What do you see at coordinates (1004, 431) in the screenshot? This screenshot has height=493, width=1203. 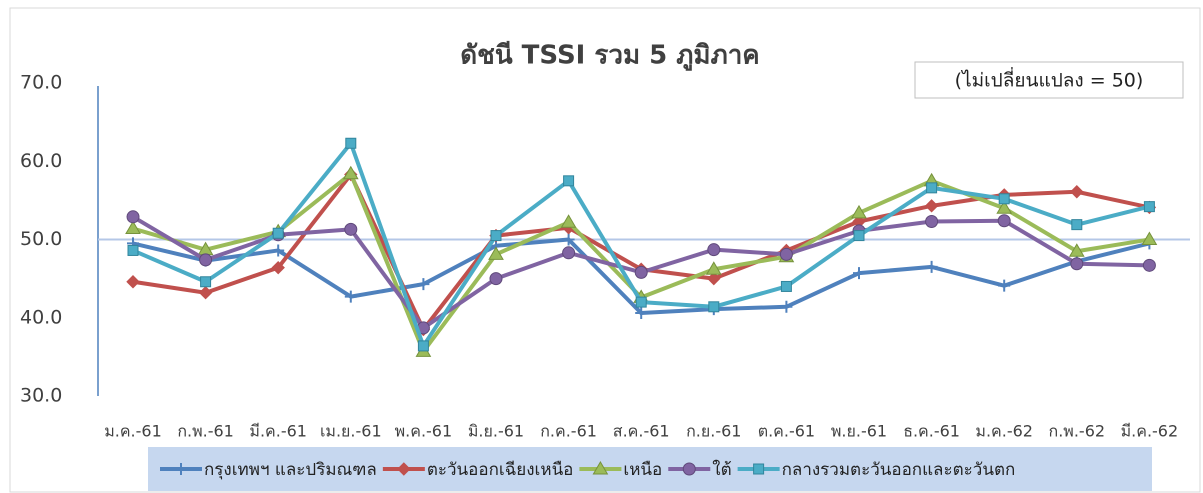 I see `x-tick-label: ม.ค.-62` at bounding box center [1004, 431].